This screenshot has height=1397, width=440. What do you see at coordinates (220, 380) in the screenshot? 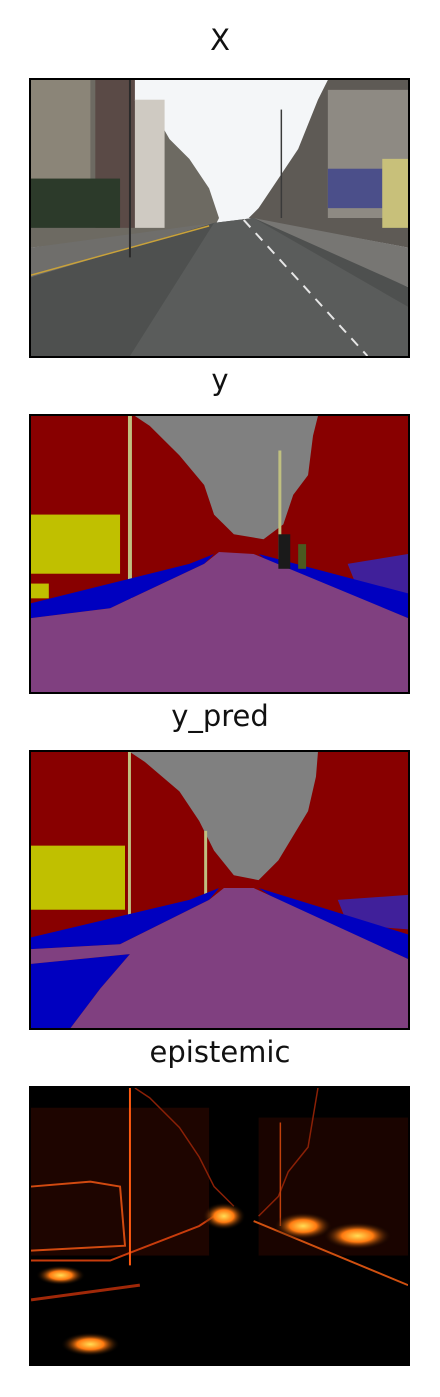
I see `panel-title-y: y` at bounding box center [220, 380].